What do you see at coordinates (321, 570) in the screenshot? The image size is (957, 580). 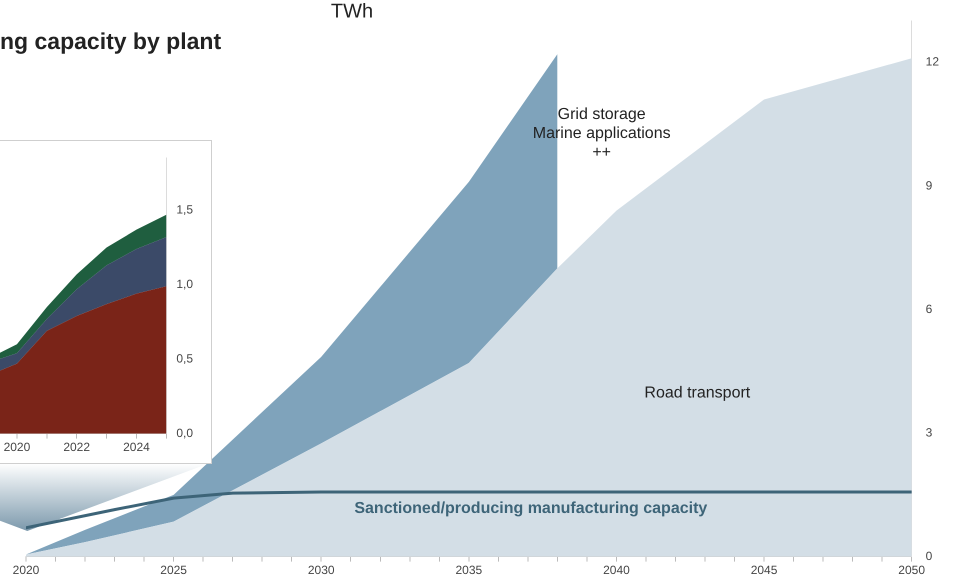 I see `x-tick-label: 2030` at bounding box center [321, 570].